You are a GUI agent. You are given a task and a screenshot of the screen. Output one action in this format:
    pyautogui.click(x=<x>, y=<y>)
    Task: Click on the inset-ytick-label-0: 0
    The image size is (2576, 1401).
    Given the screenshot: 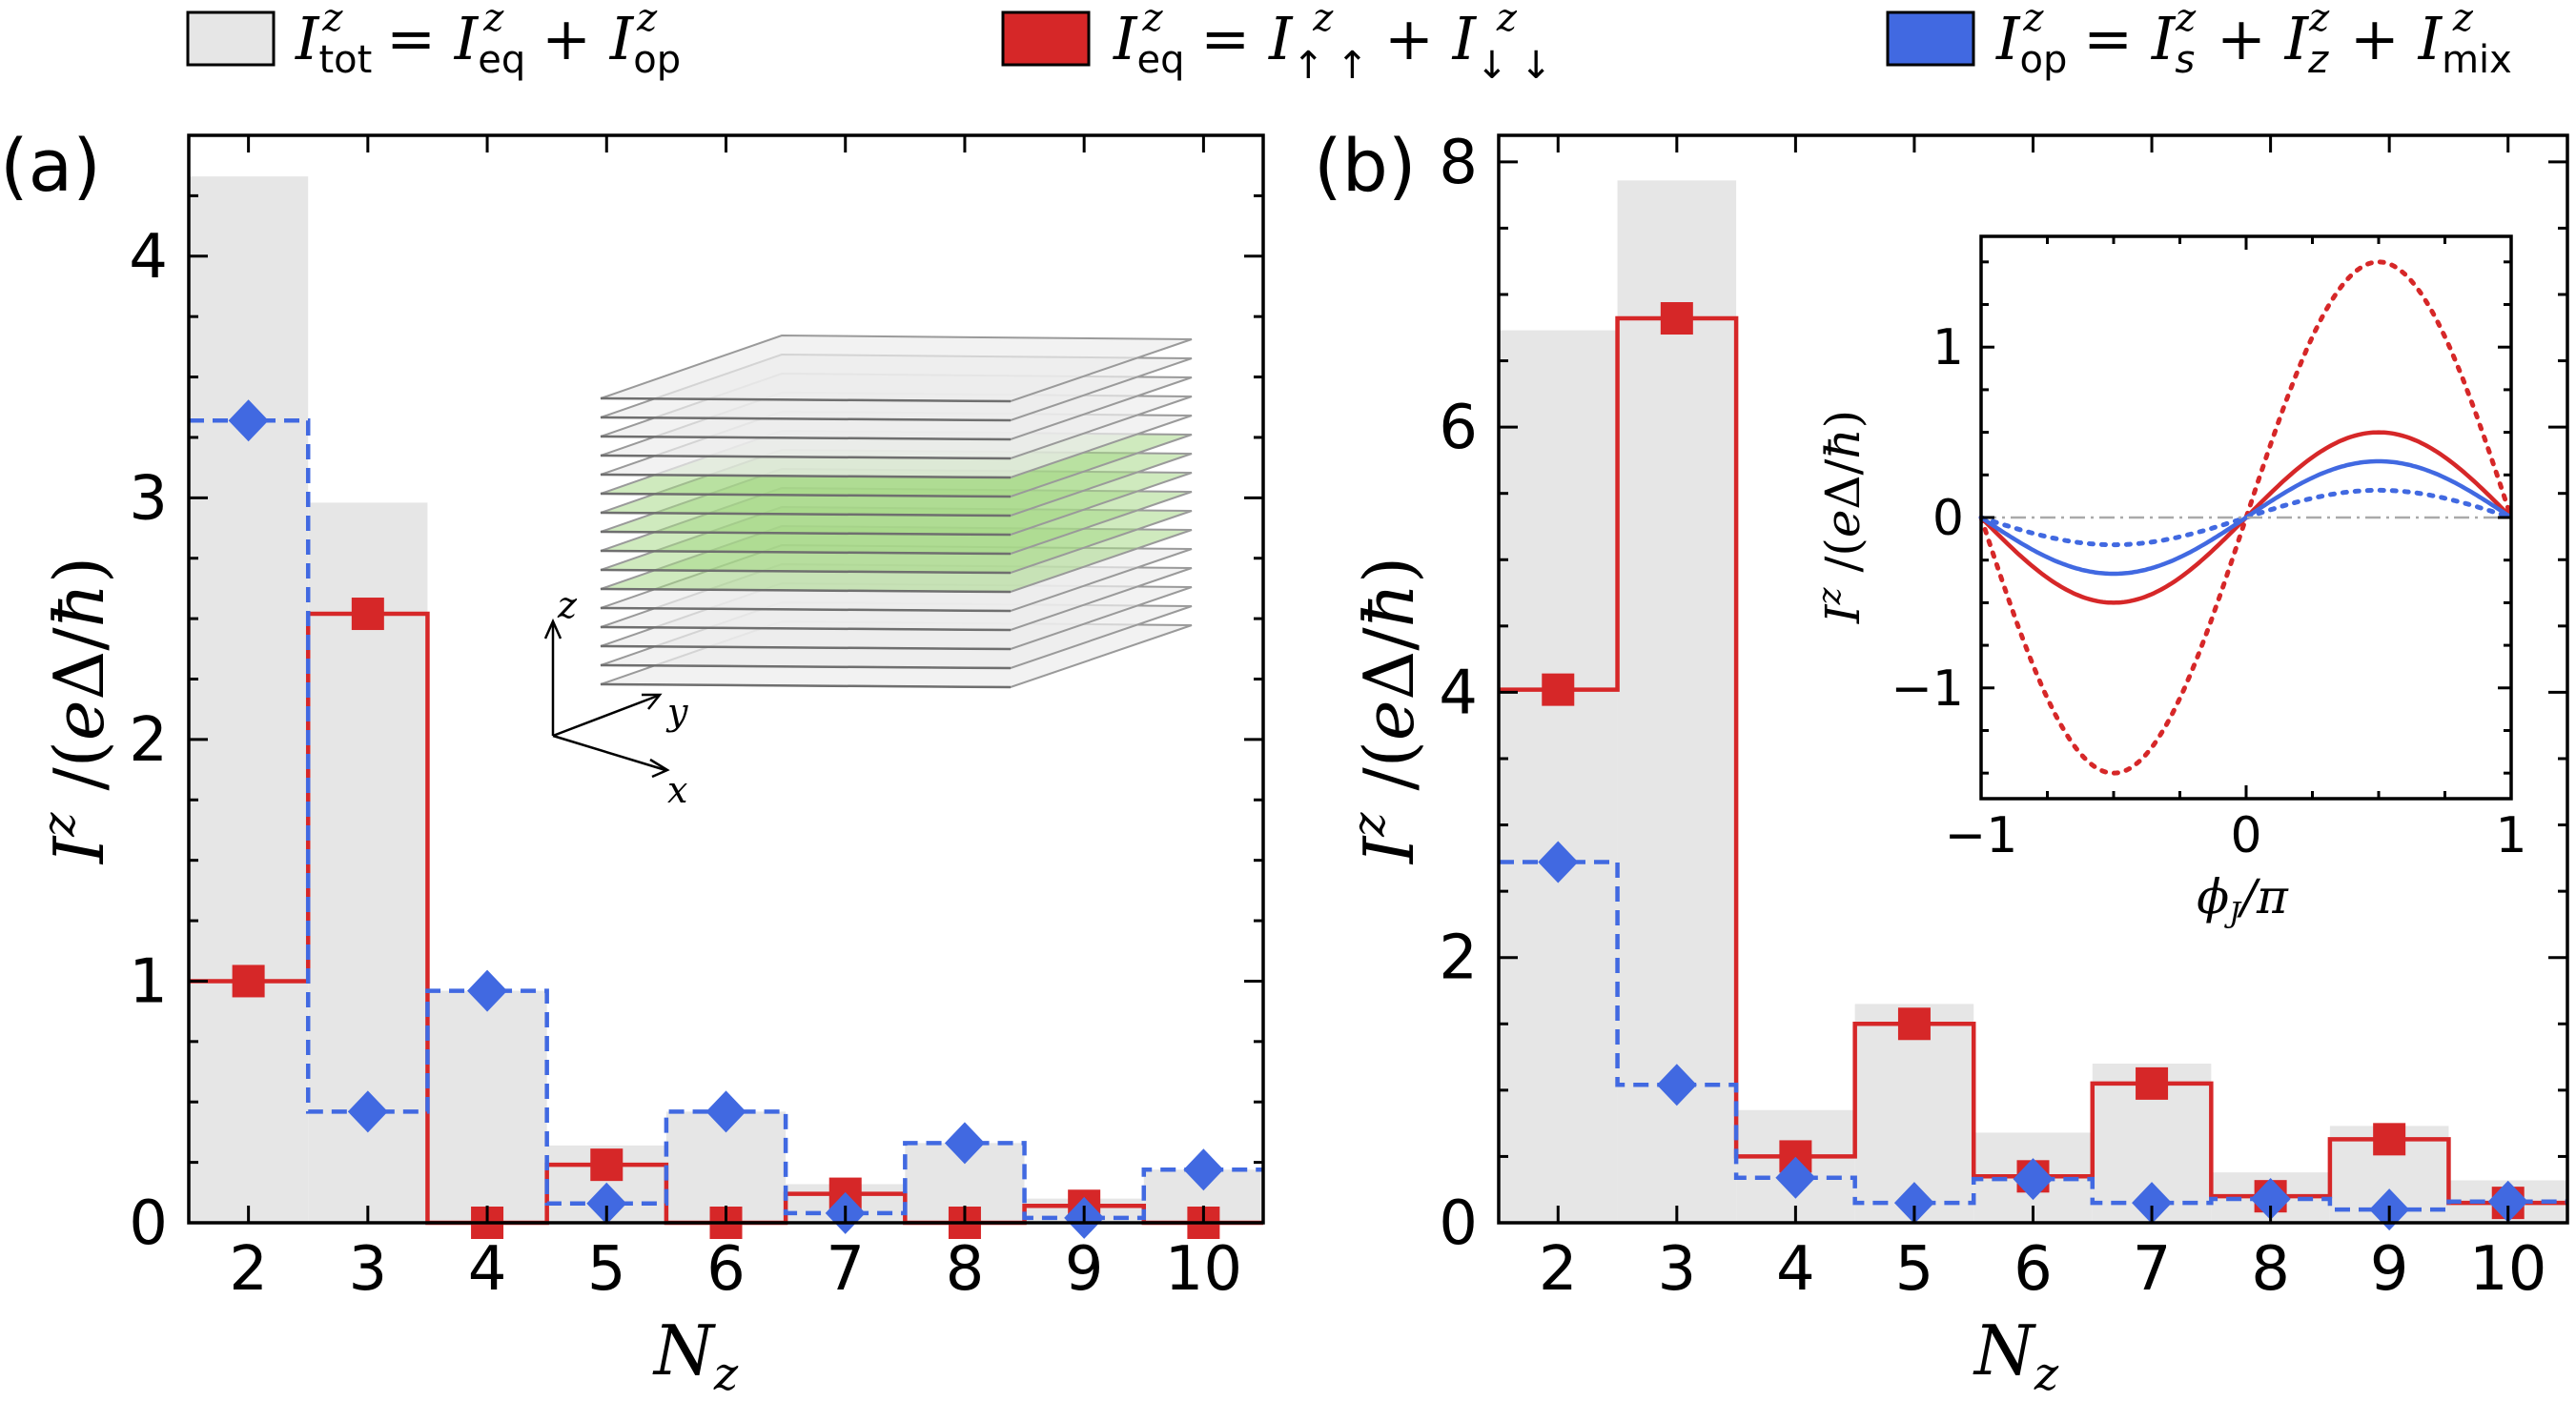 What is the action you would take?
    pyautogui.click(x=1948, y=518)
    